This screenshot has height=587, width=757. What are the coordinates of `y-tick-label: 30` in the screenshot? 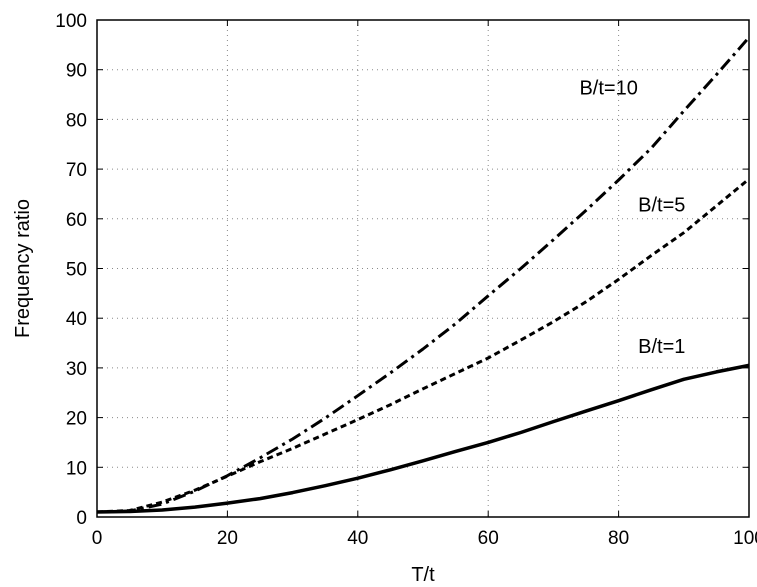 It's located at (76, 369).